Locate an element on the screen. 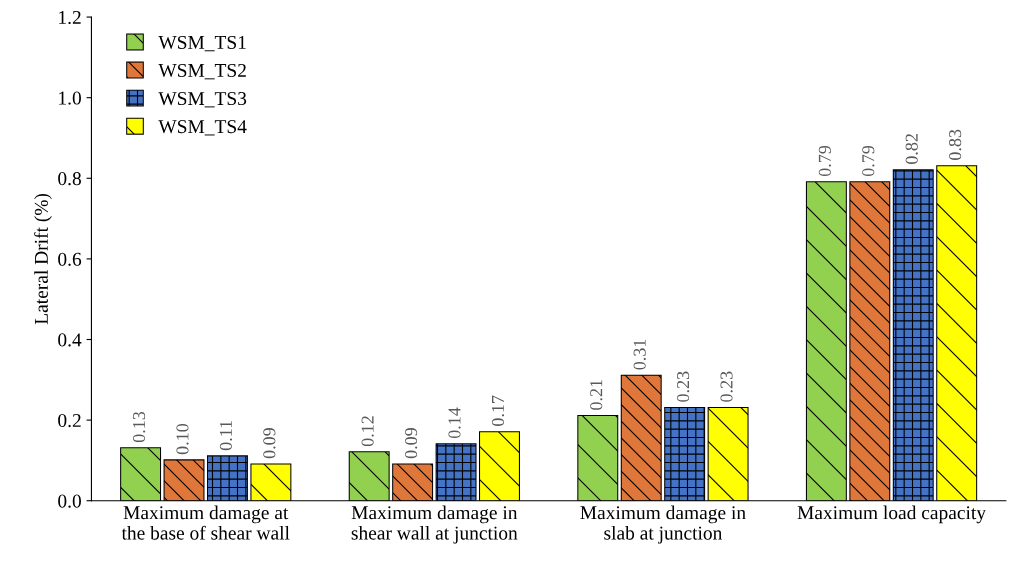  data-label: 0.83 is located at coordinates (955, 144).